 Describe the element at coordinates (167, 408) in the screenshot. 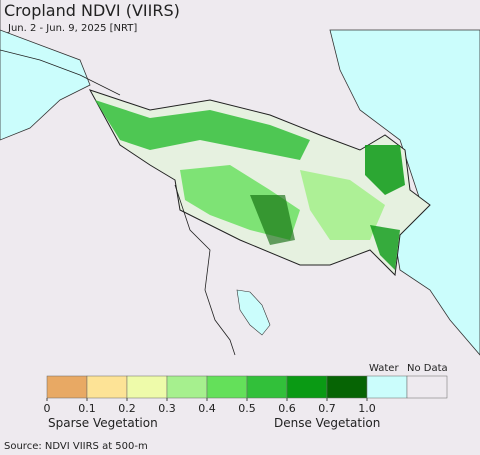

I see `tick-label: 0.3` at that location.